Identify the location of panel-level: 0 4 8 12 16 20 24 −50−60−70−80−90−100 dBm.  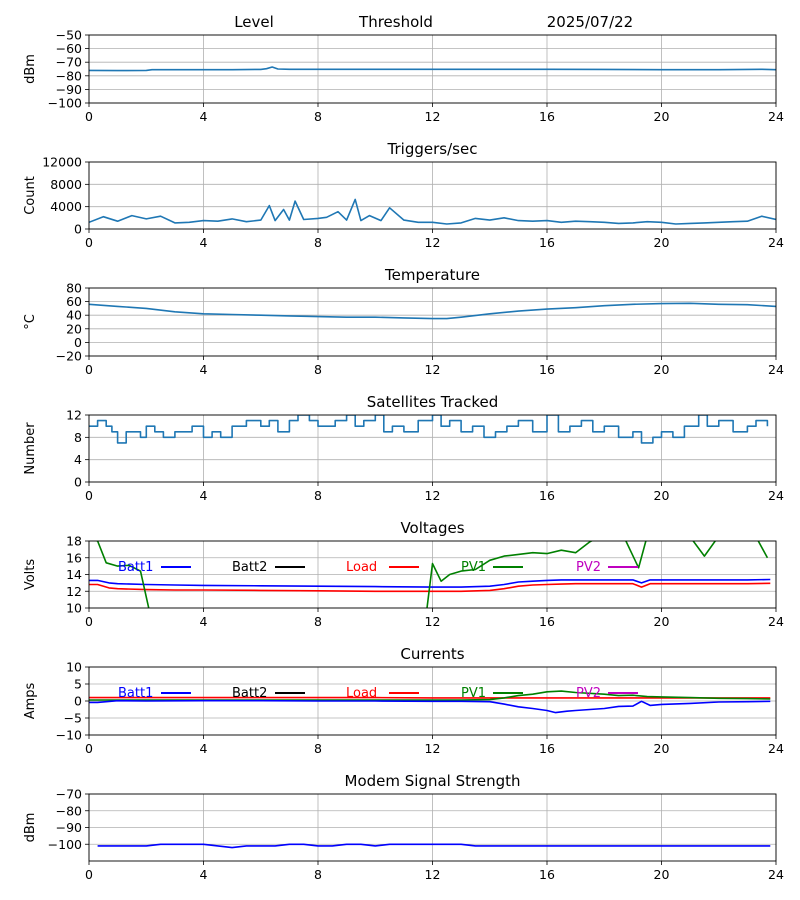
(403, 76).